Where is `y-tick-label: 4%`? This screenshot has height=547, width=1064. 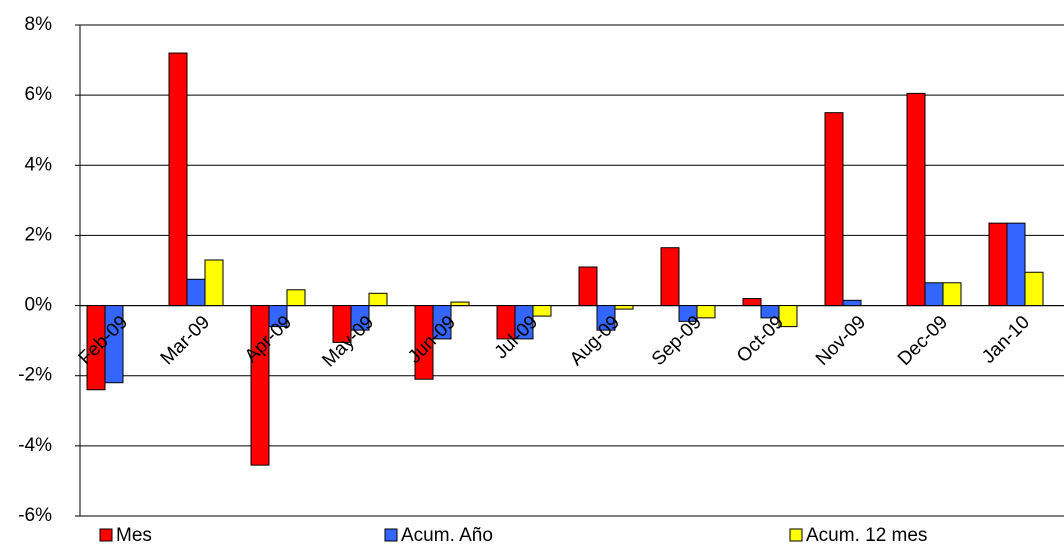
y-tick-label: 4% is located at coordinates (39, 164).